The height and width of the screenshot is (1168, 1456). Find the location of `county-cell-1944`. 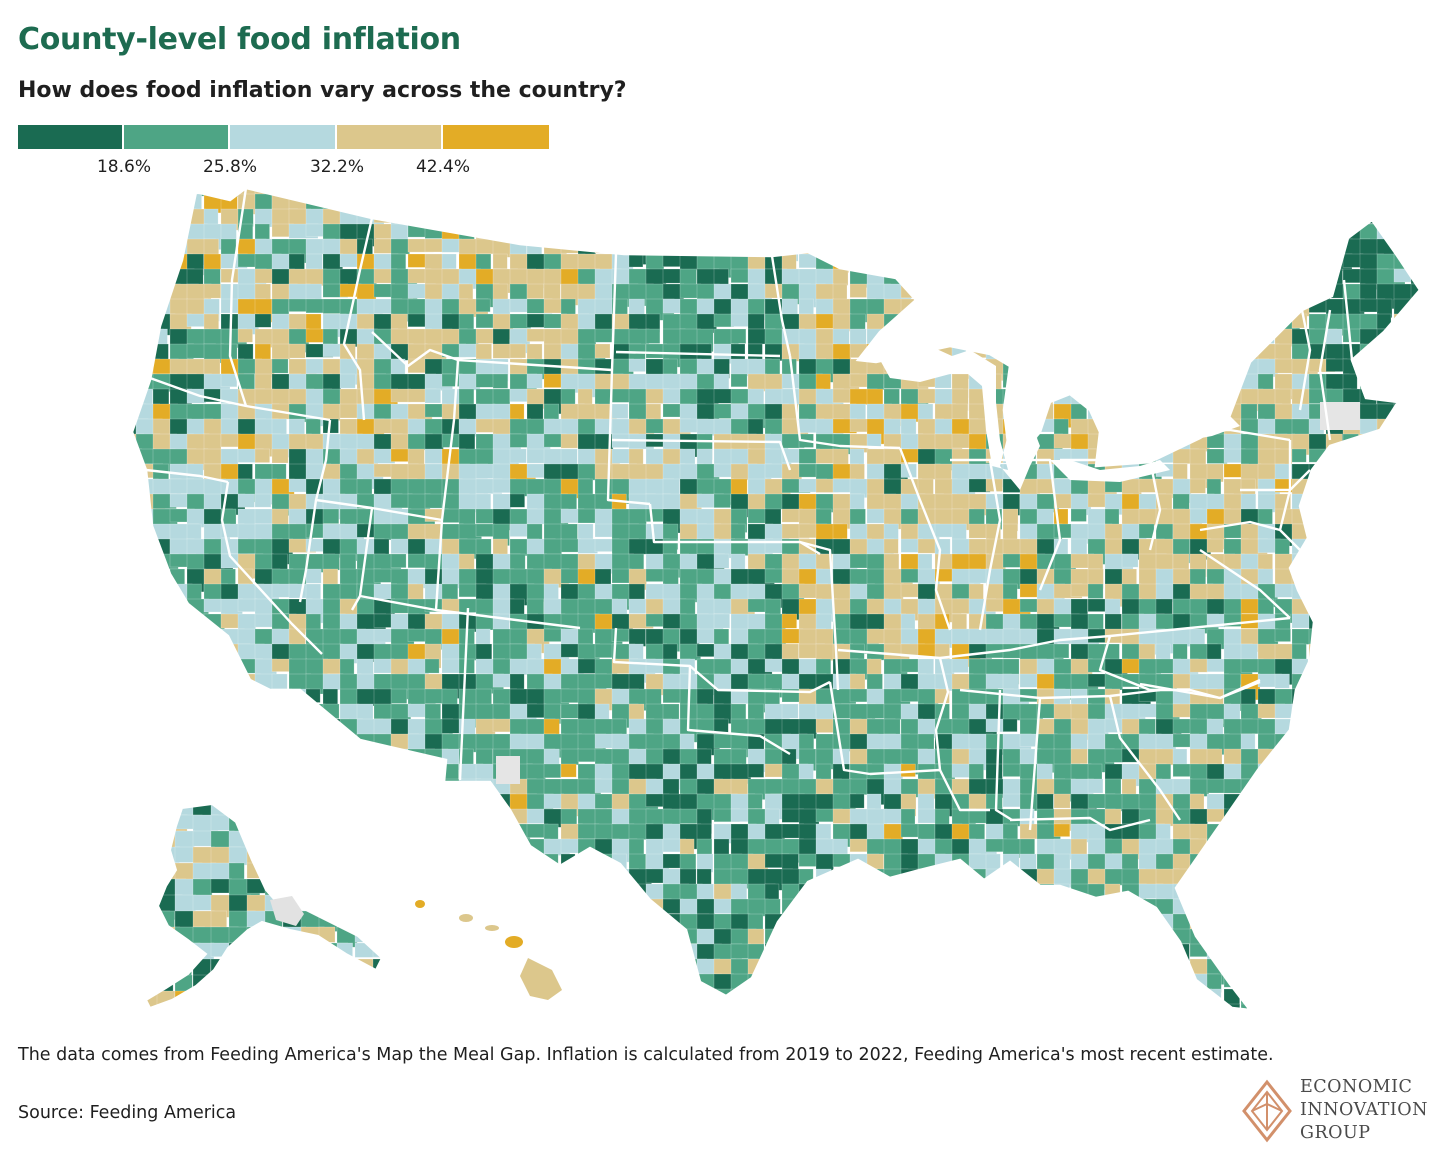

county-cell-1944 is located at coordinates (1353, 546).